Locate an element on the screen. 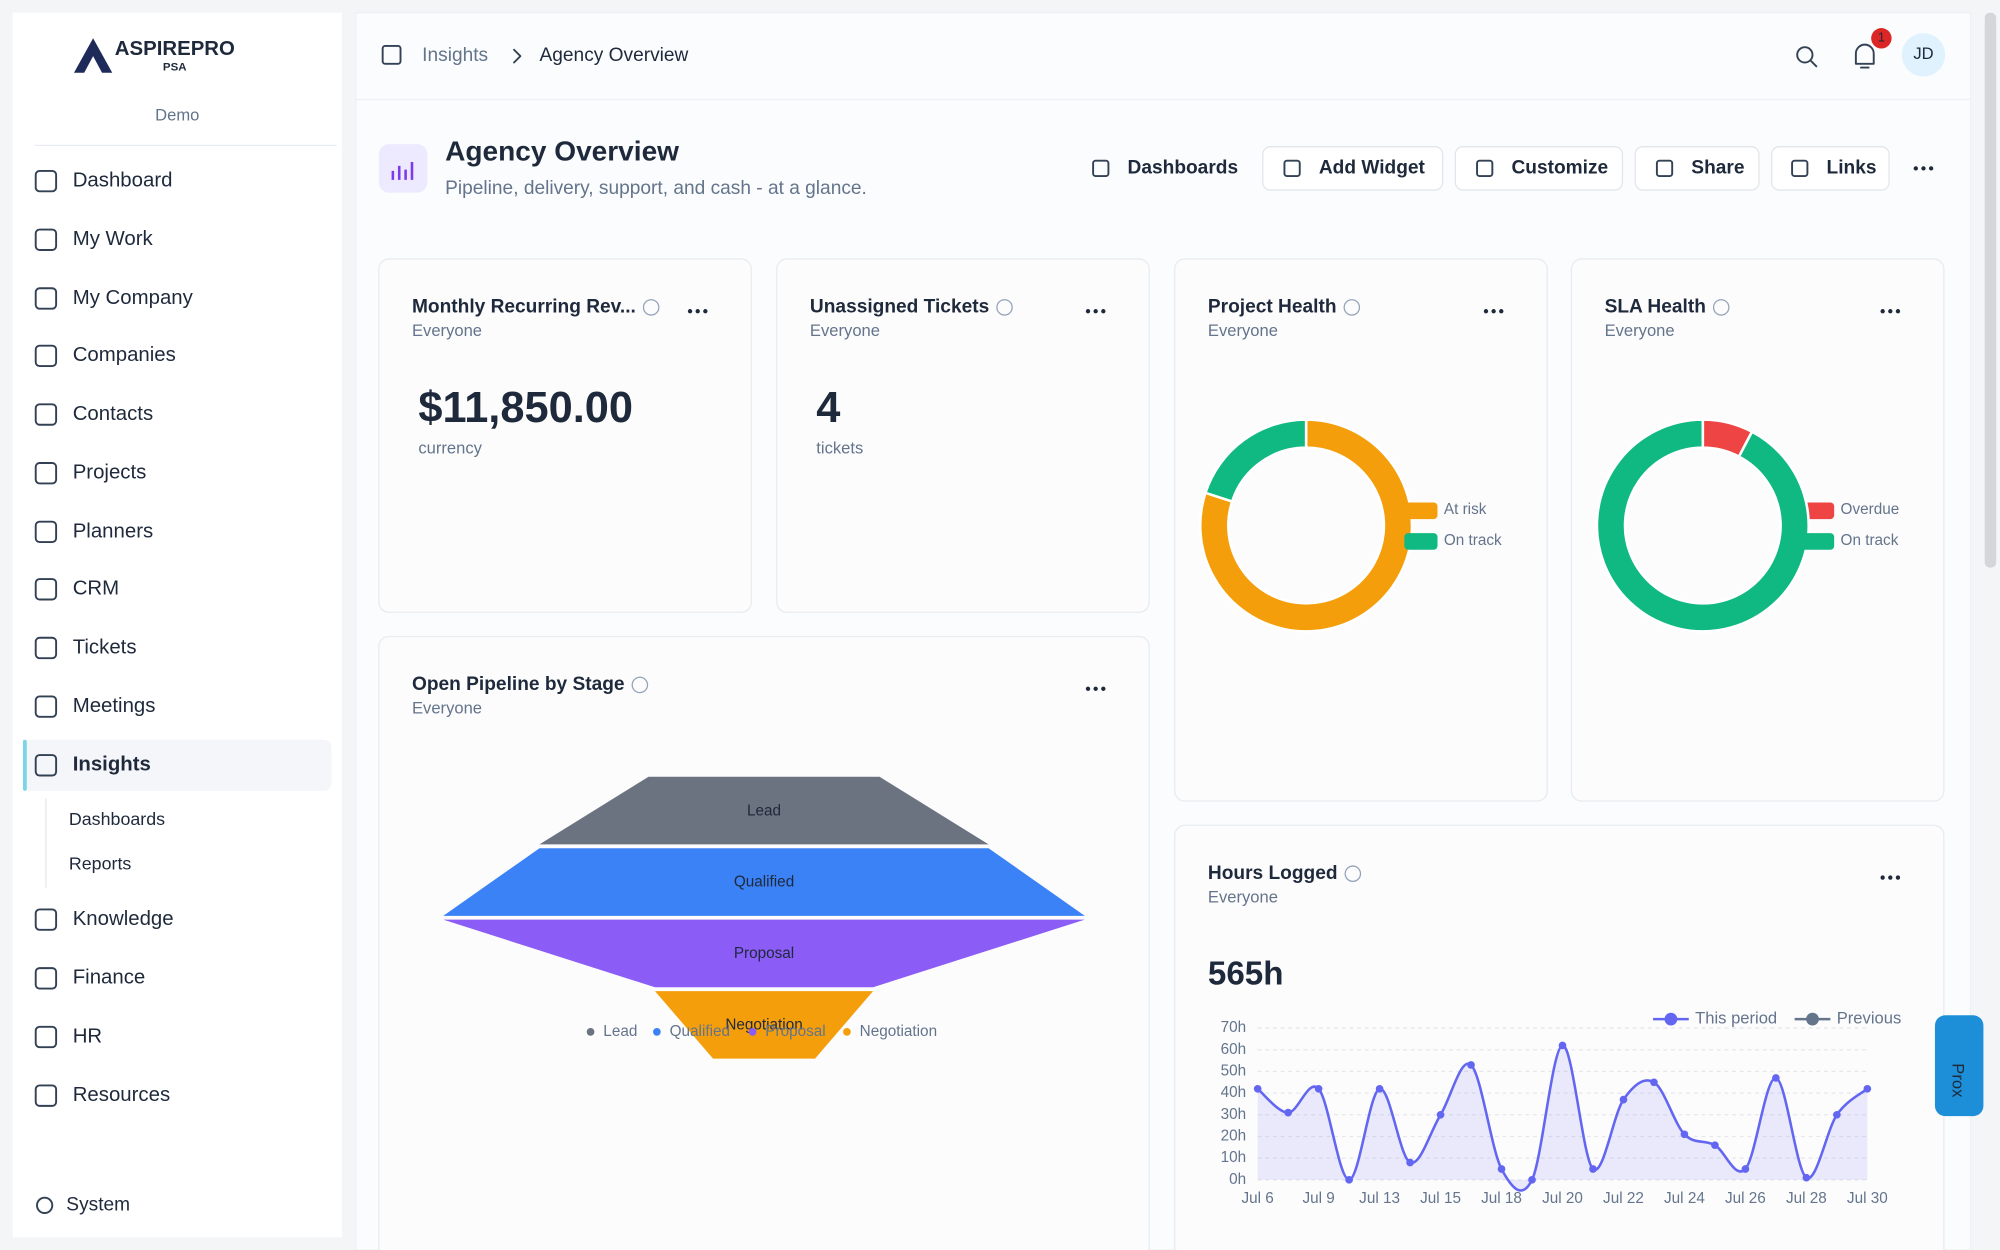  nav-active-bar is located at coordinates (24, 765).